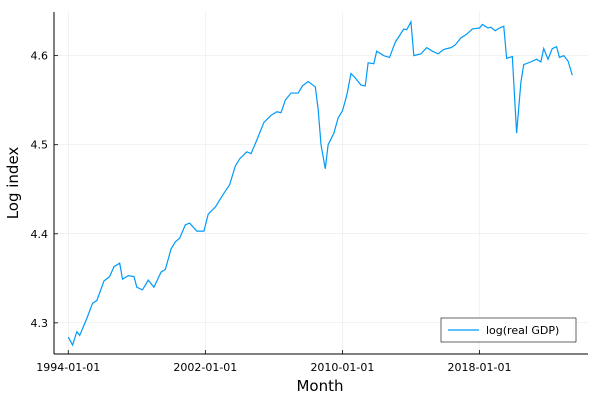  I want to click on x-tick-label: 2010-01-01, so click(342, 367).